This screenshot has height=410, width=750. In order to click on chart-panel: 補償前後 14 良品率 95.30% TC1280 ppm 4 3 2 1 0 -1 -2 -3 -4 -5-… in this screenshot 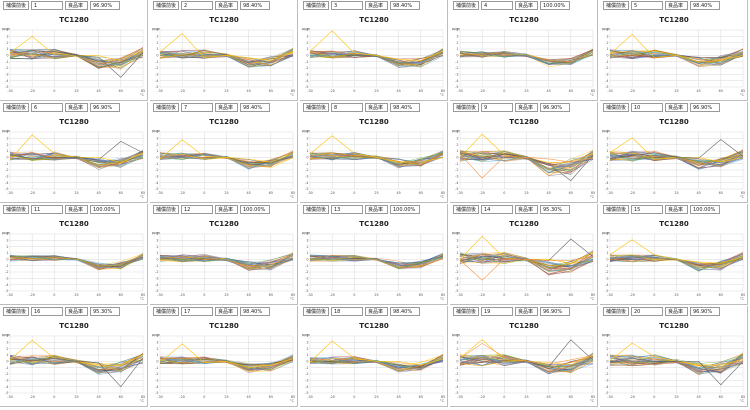, I will do `click(524, 254)`.